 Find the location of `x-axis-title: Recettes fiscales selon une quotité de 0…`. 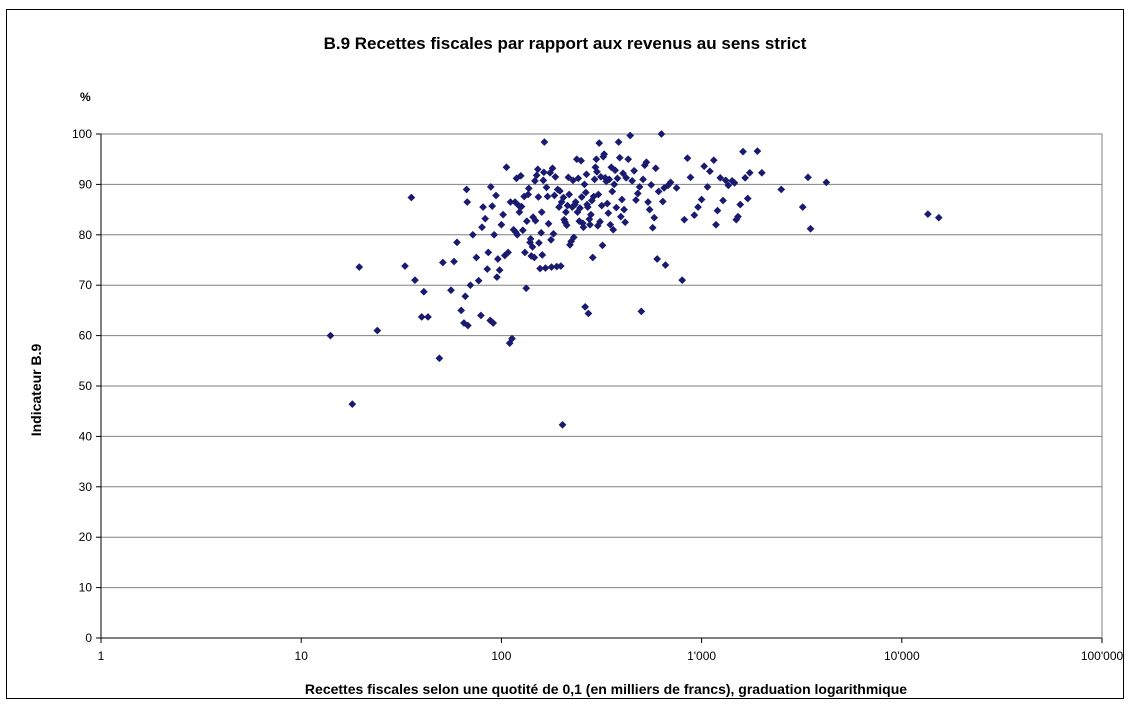

x-axis-title: Recettes fiscales selon une quotité de 0… is located at coordinates (606, 689).